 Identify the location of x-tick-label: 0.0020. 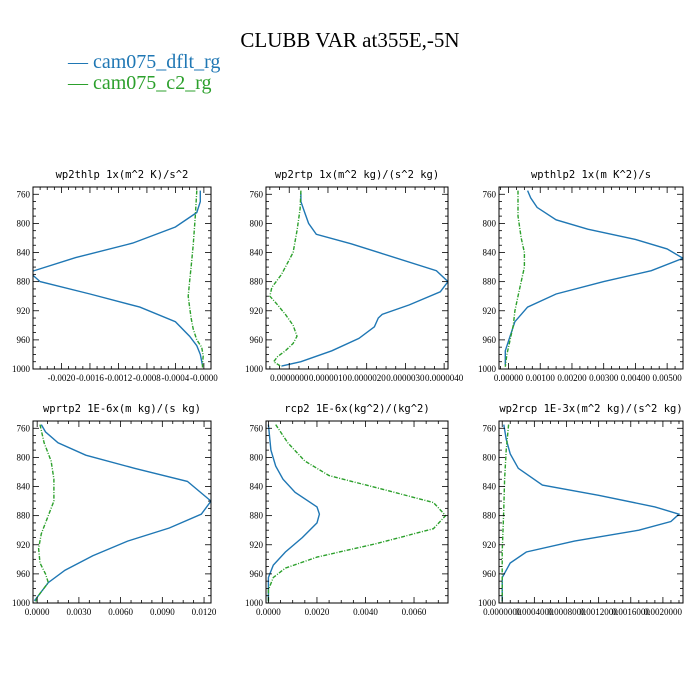
(317, 612).